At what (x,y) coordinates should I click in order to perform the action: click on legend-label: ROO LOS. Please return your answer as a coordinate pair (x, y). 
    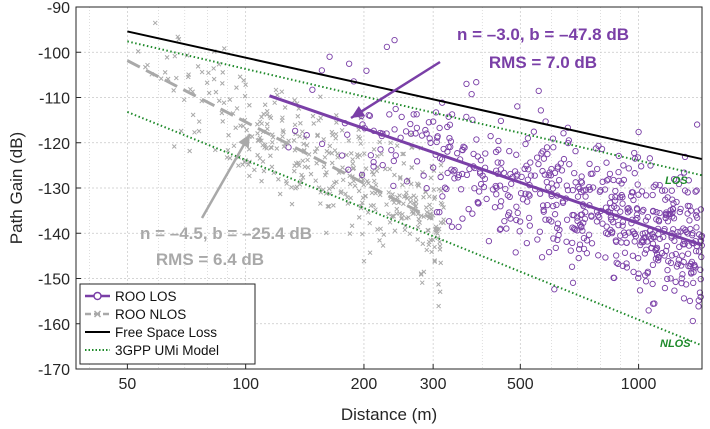
    Looking at the image, I should click on (146, 296).